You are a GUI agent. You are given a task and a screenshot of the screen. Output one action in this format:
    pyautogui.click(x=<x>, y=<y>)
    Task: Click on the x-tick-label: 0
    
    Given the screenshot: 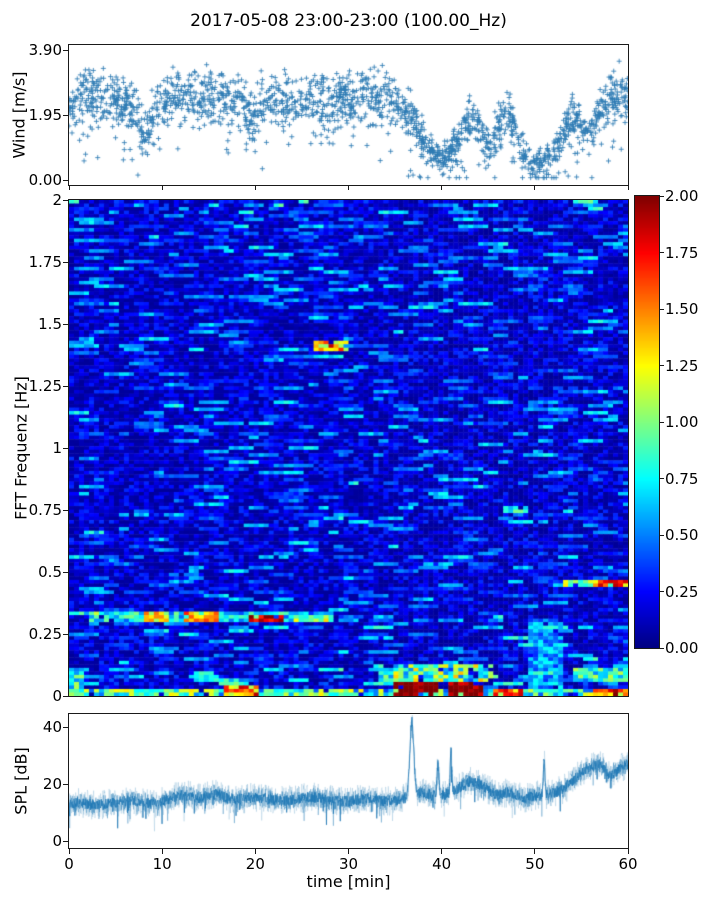 What is the action you would take?
    pyautogui.click(x=69, y=864)
    